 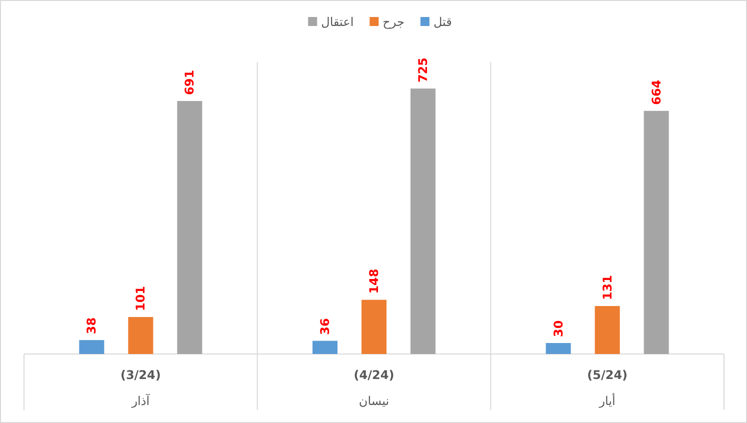 What do you see at coordinates (607, 287) in the screenshot?
I see `data-label: 131` at bounding box center [607, 287].